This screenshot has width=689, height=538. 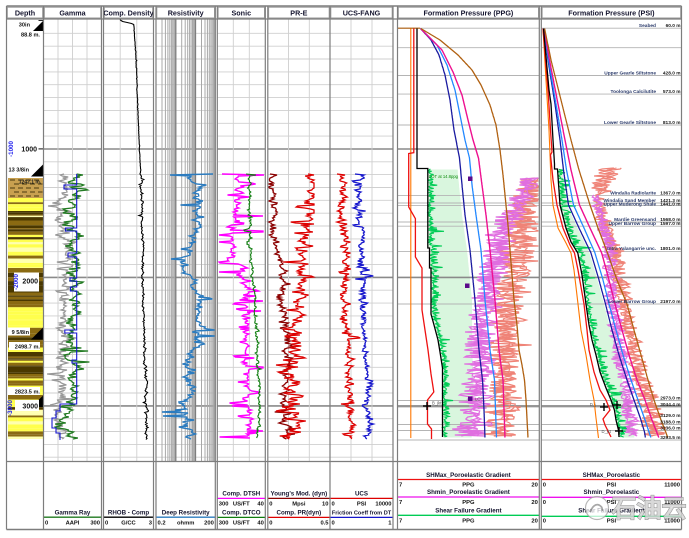 What do you see at coordinates (629, 204) in the screenshot?
I see `svg-text: Upper Muderong Shale` at bounding box center [629, 204].